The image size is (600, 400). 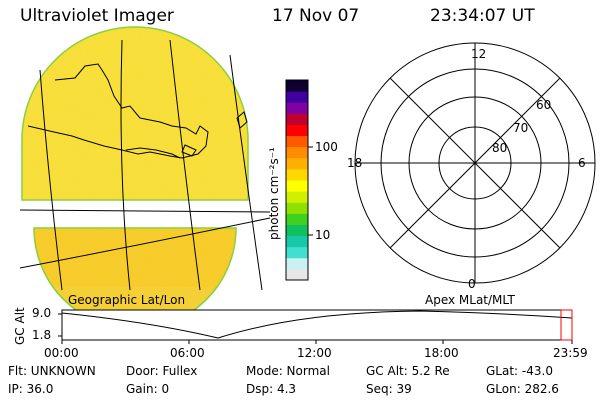 I want to click on colorbar-frame, so click(x=297, y=180).